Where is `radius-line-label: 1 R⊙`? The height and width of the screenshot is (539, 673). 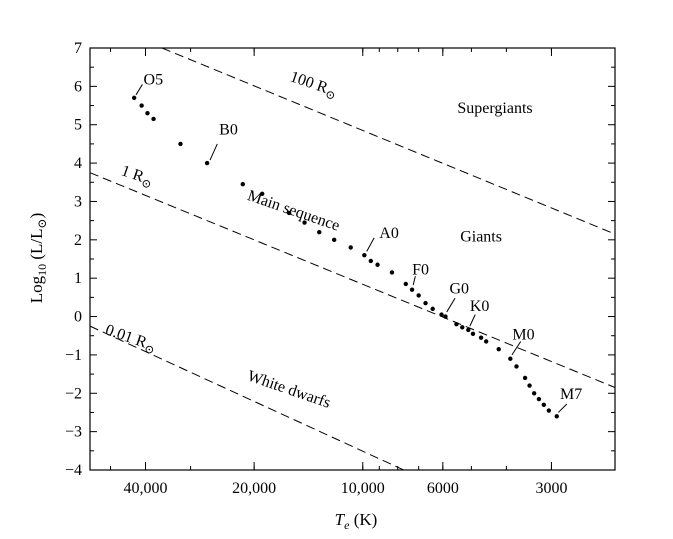 radius-line-label: 1 R⊙ is located at coordinates (136, 177).